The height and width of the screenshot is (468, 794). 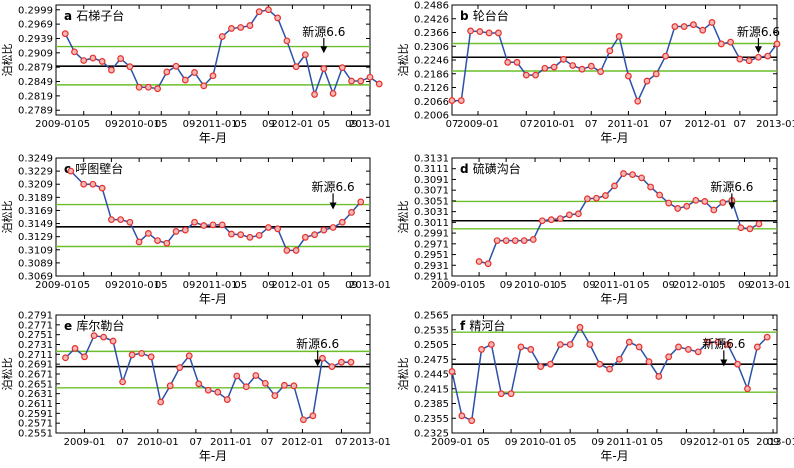 What do you see at coordinates (99, 168) in the screenshot?
I see `station-name: 呼图壁台` at bounding box center [99, 168].